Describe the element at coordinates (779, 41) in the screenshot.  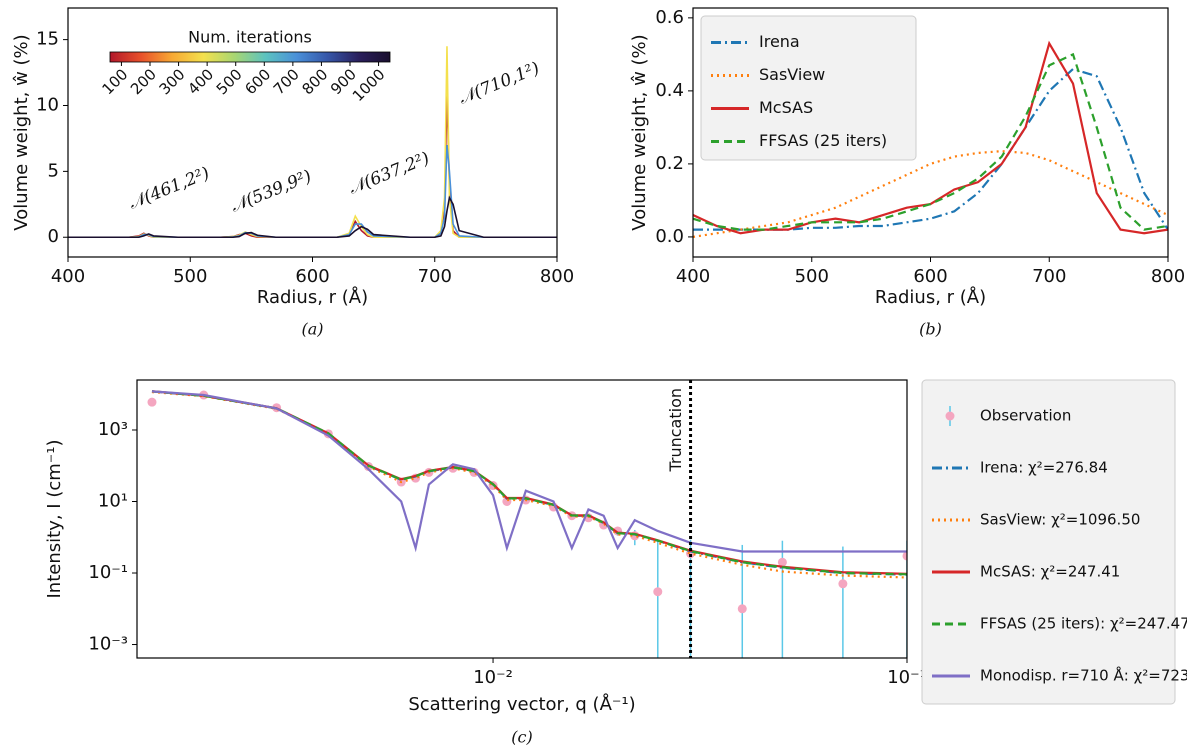
I see `legend-label: Irena` at that location.